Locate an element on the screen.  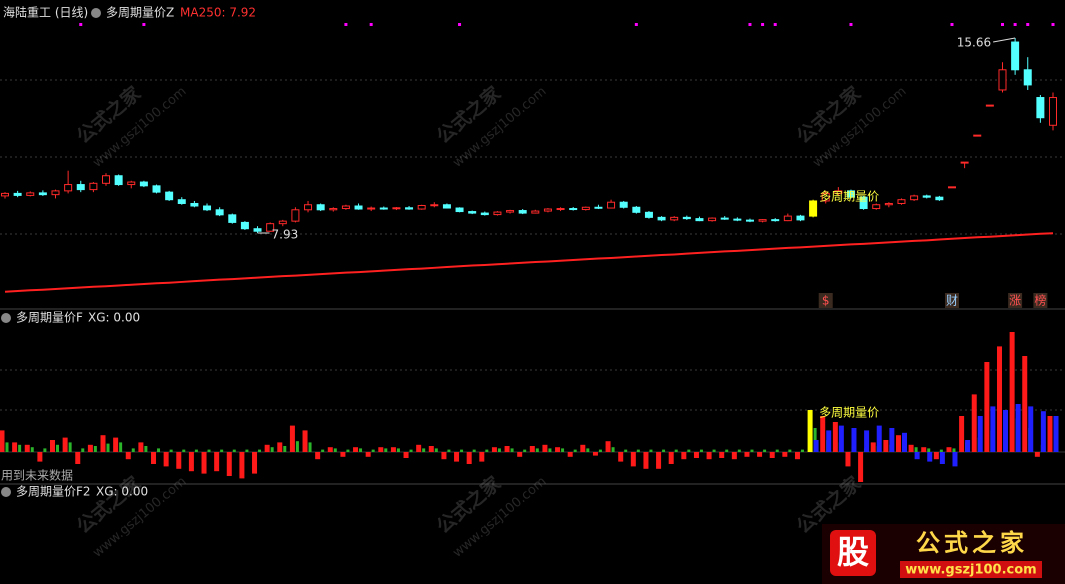
panel-xg: XG: 0.00 is located at coordinates (122, 492).